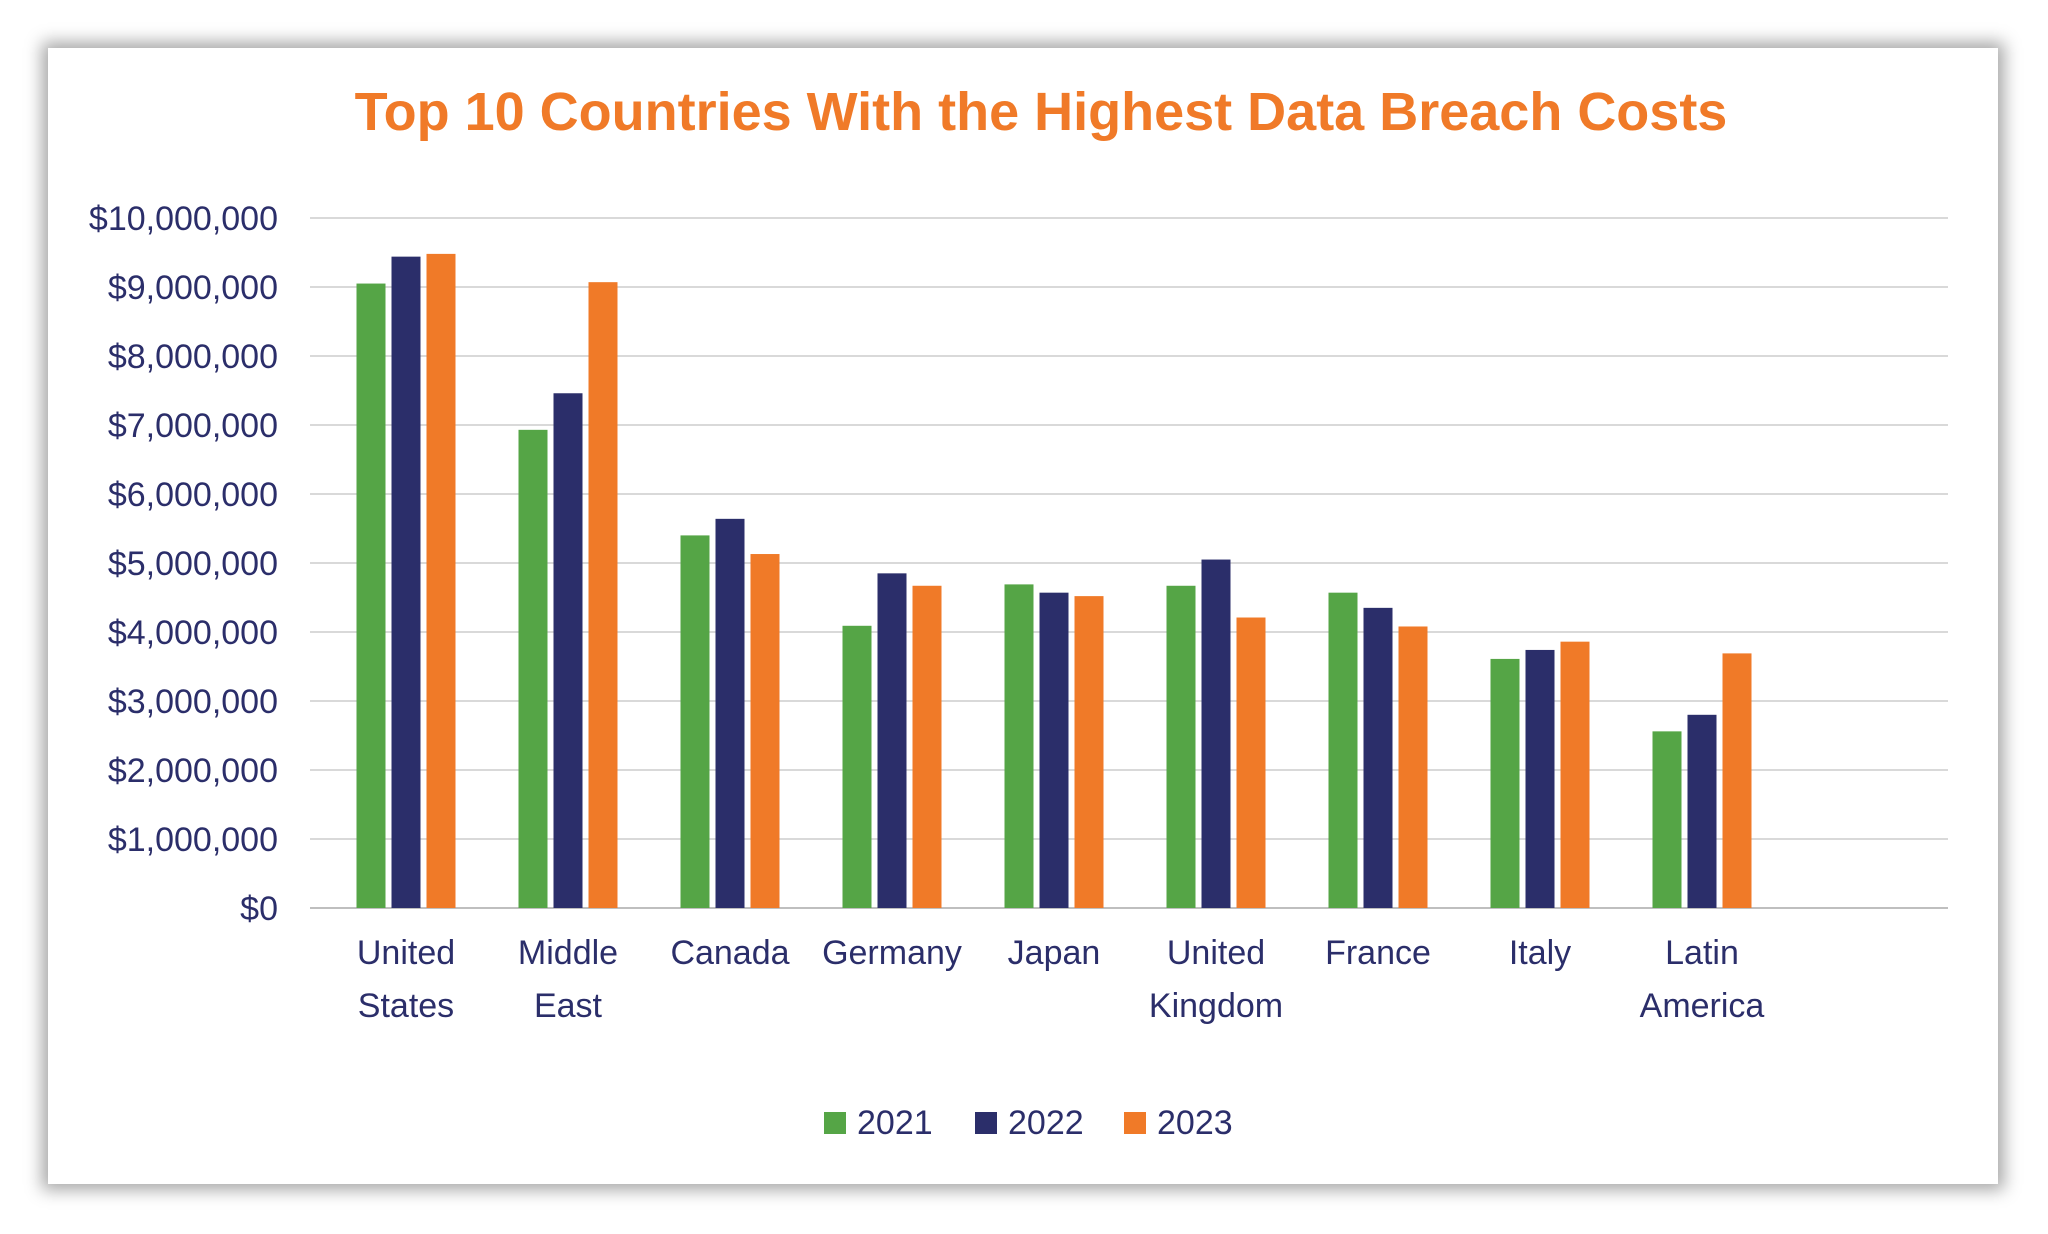 Image resolution: width=2048 pixels, height=1234 pixels. Describe the element at coordinates (193, 771) in the screenshot. I see `y-tick-label: $2,000,000` at that location.